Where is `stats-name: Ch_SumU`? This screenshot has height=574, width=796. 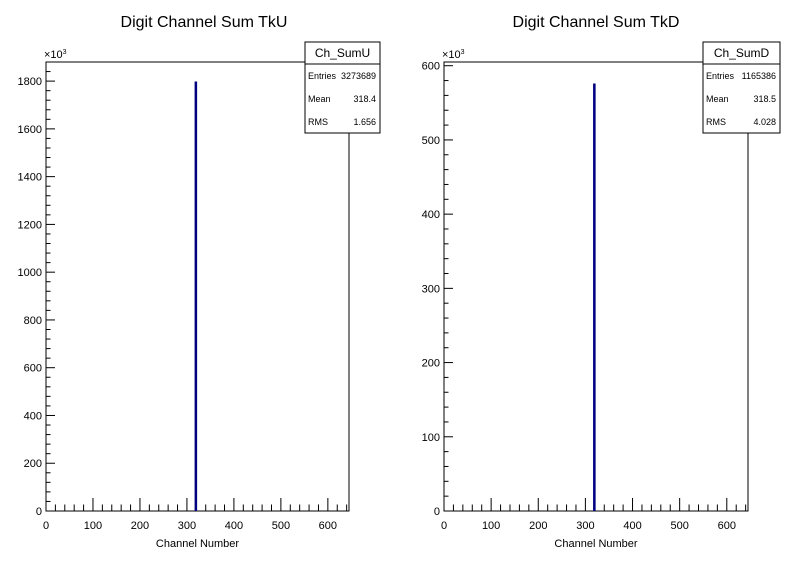 stats-name: Ch_SumU is located at coordinates (342, 53).